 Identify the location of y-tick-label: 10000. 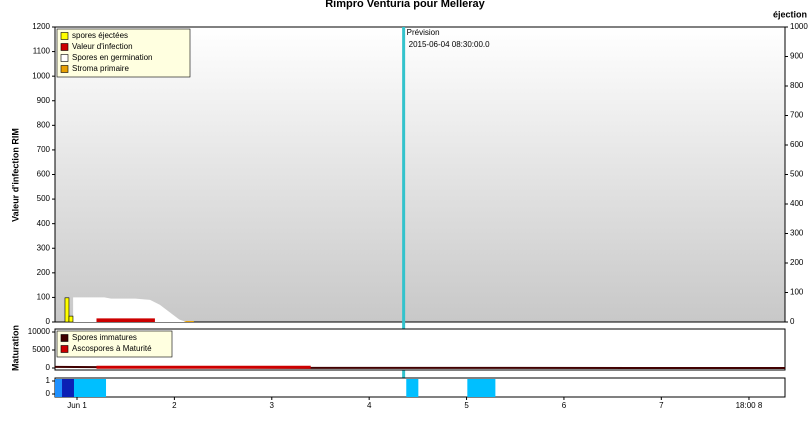
(39, 331).